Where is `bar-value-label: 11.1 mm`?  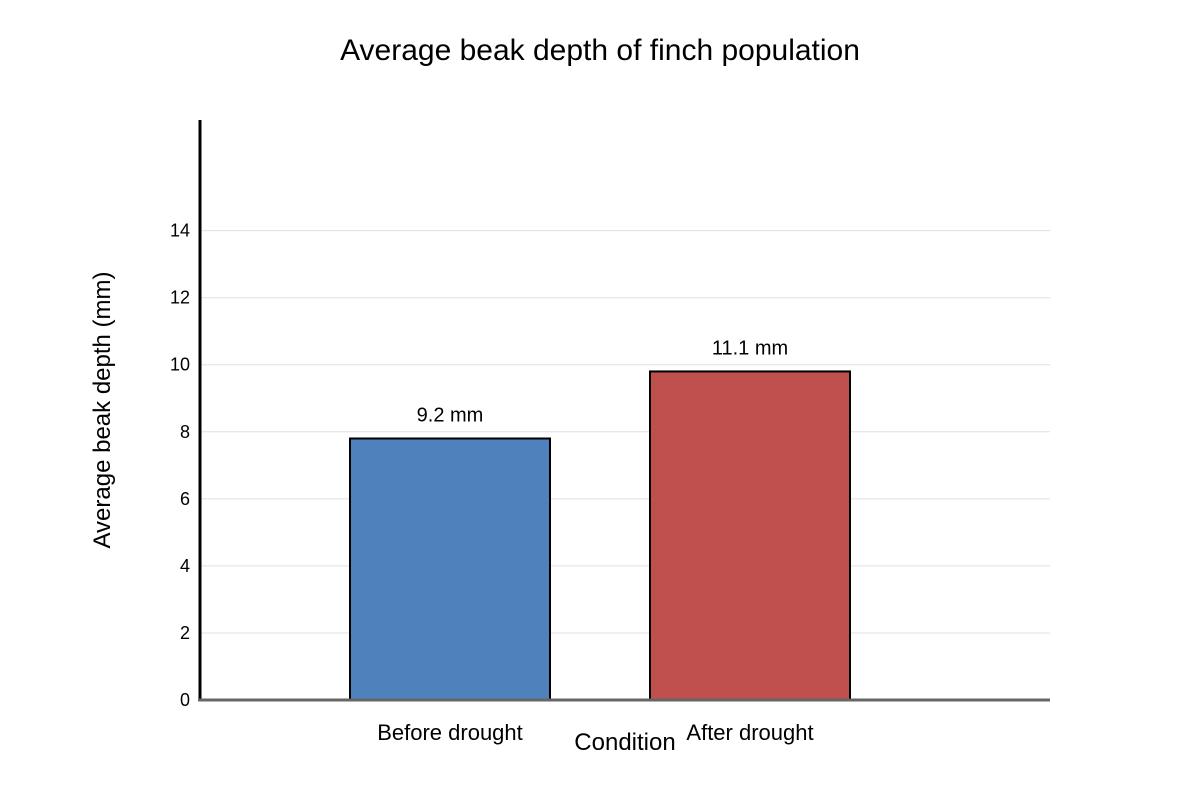
bar-value-label: 11.1 mm is located at coordinates (750, 348).